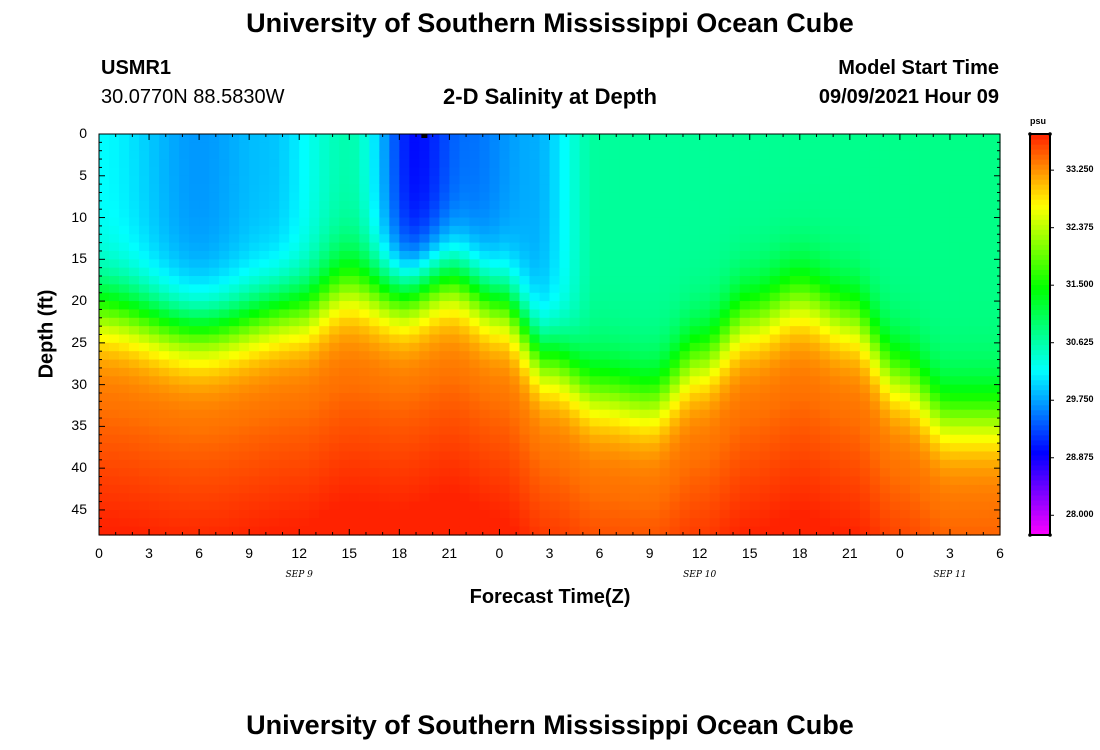  I want to click on colorbar-corner, so click(1050, 535).